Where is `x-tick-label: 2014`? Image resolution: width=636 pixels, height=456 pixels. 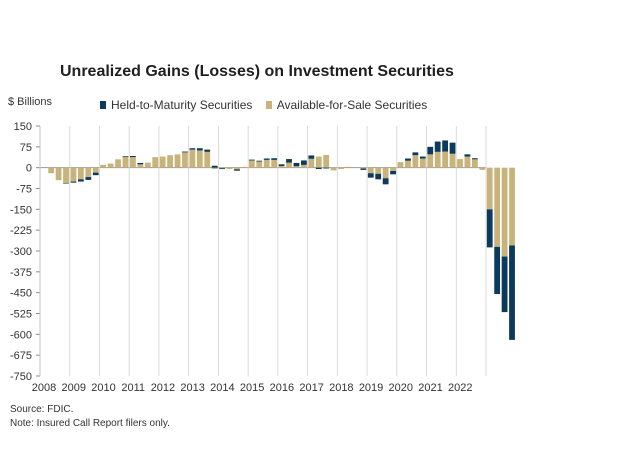
x-tick-label: 2014 is located at coordinates (222, 388).